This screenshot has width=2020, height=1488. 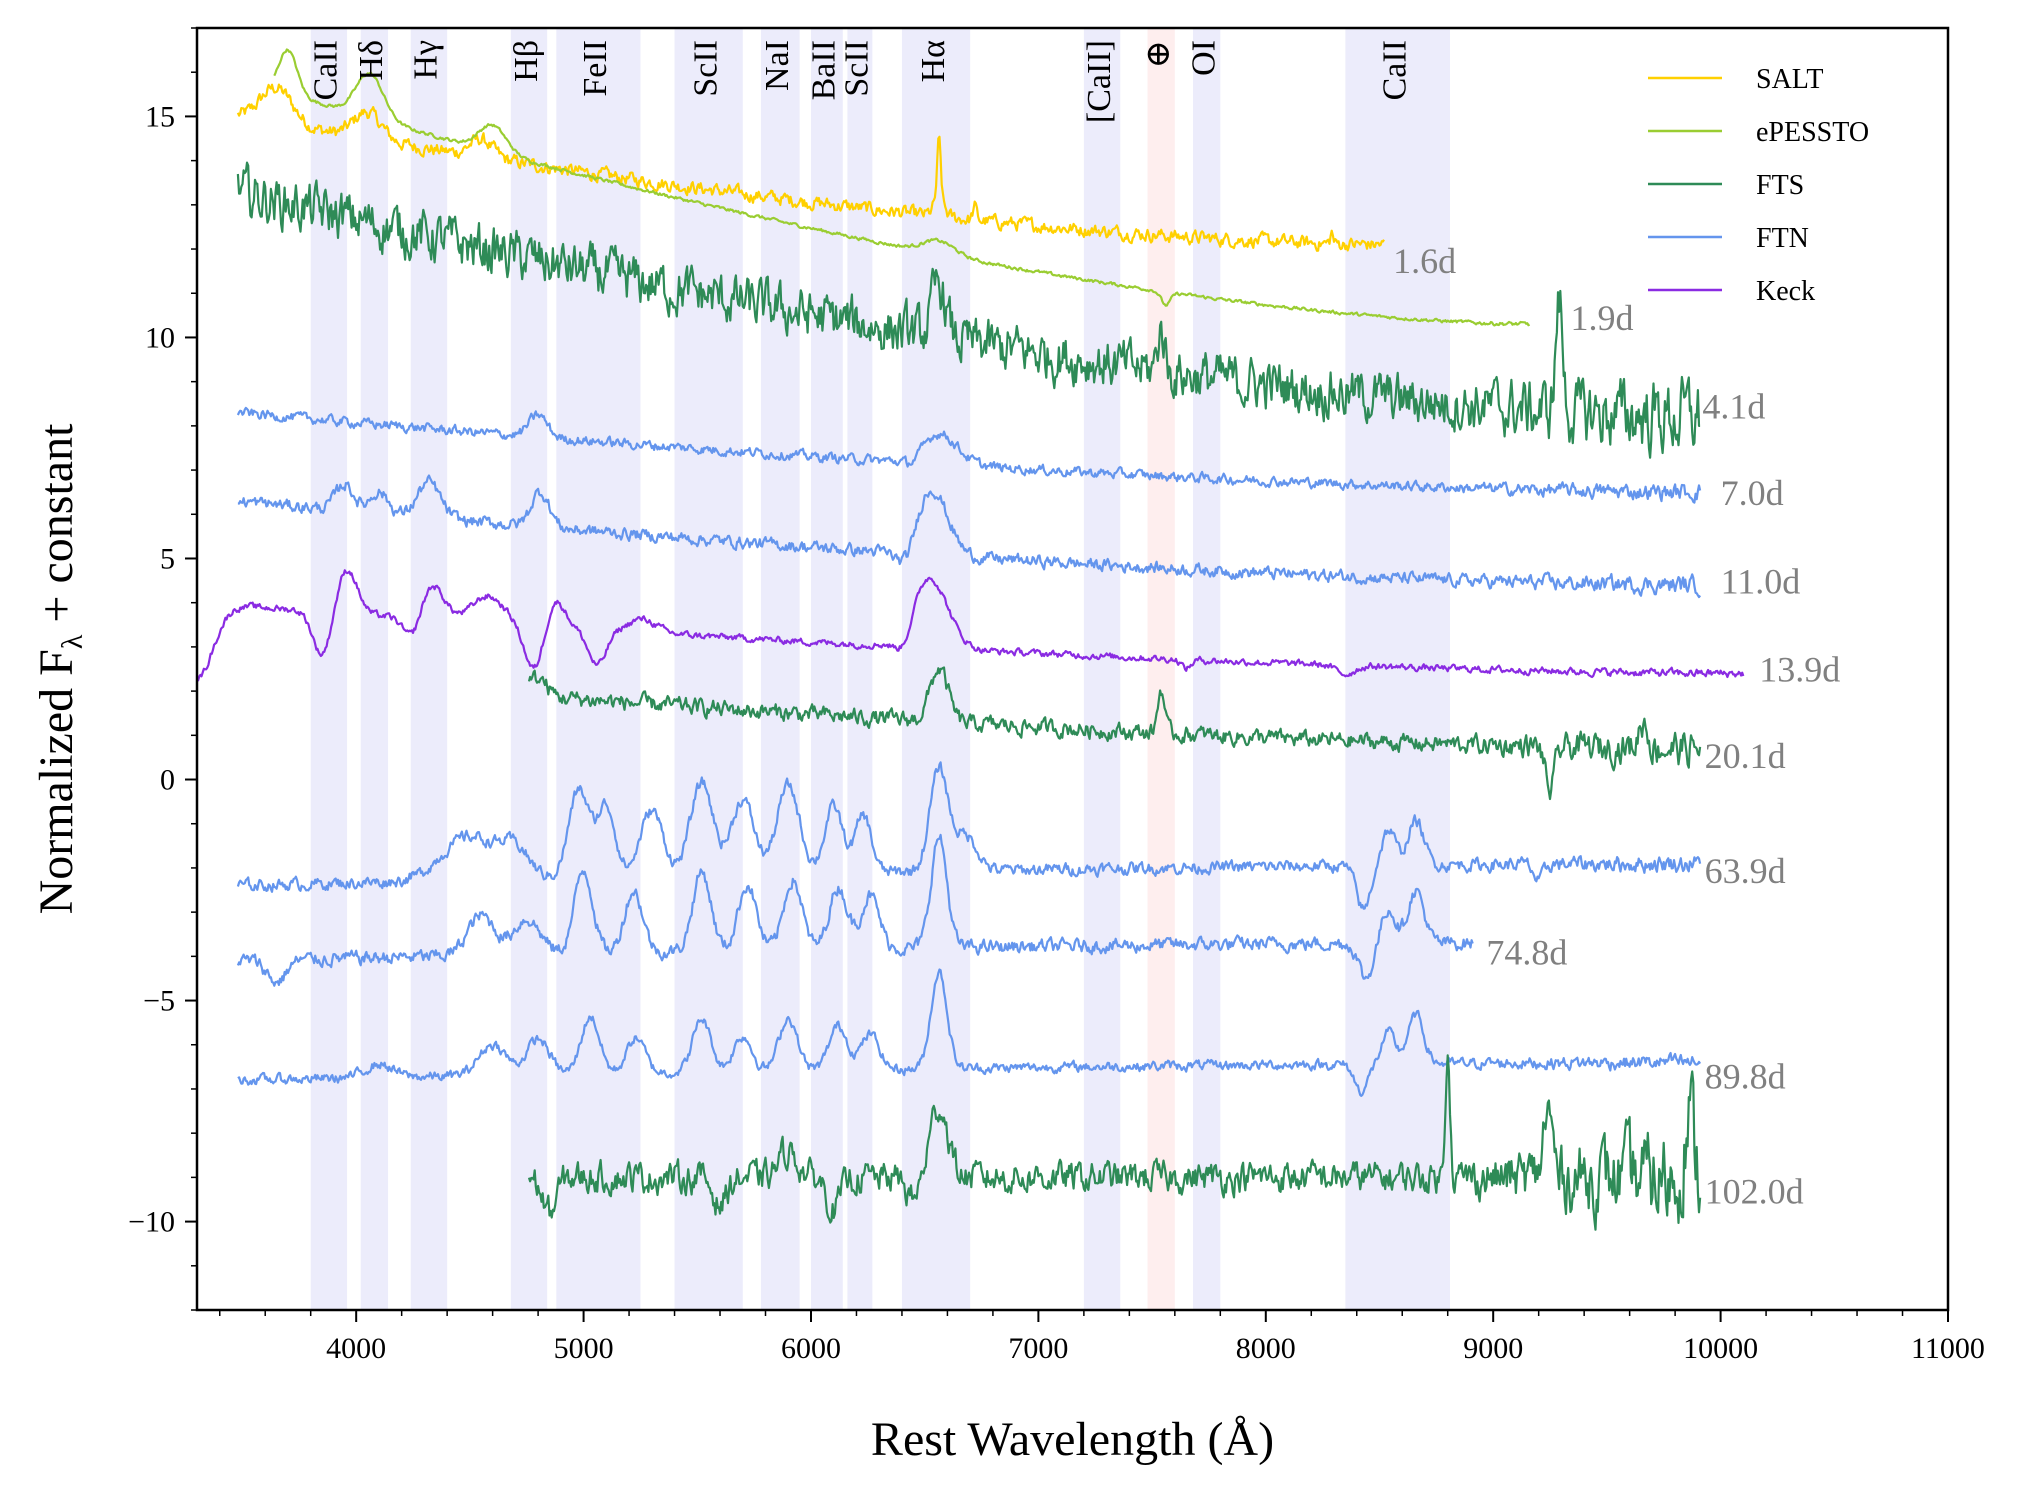 What do you see at coordinates (151, 1222) in the screenshot?
I see `y-tick-label-0: −10` at bounding box center [151, 1222].